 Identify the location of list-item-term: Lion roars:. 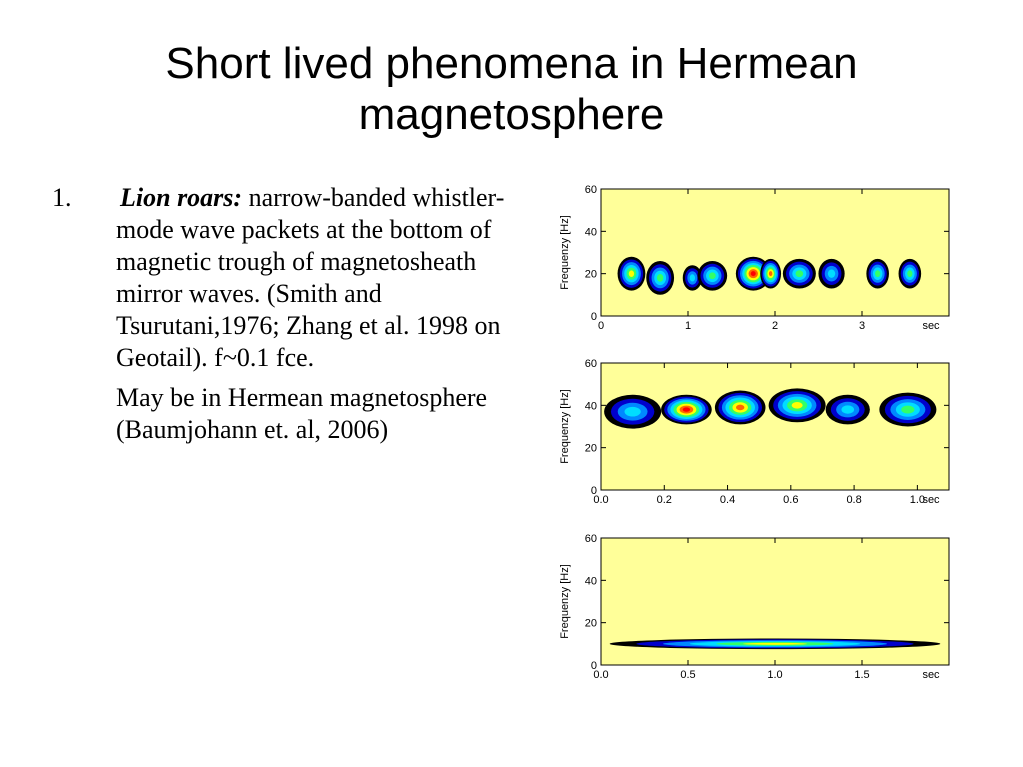
(181, 197).